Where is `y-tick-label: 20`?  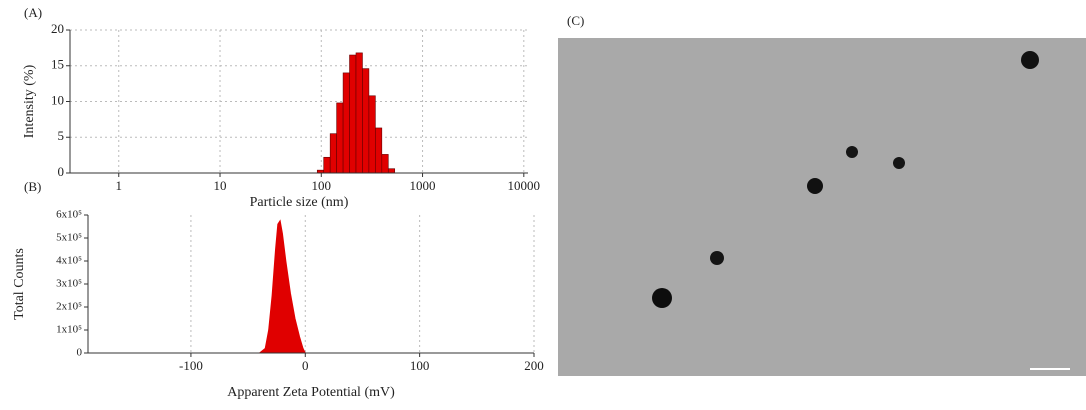 y-tick-label: 20 is located at coordinates (57, 28).